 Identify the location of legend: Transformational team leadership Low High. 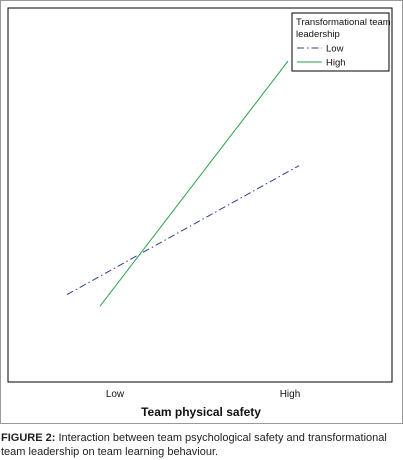
(341, 42).